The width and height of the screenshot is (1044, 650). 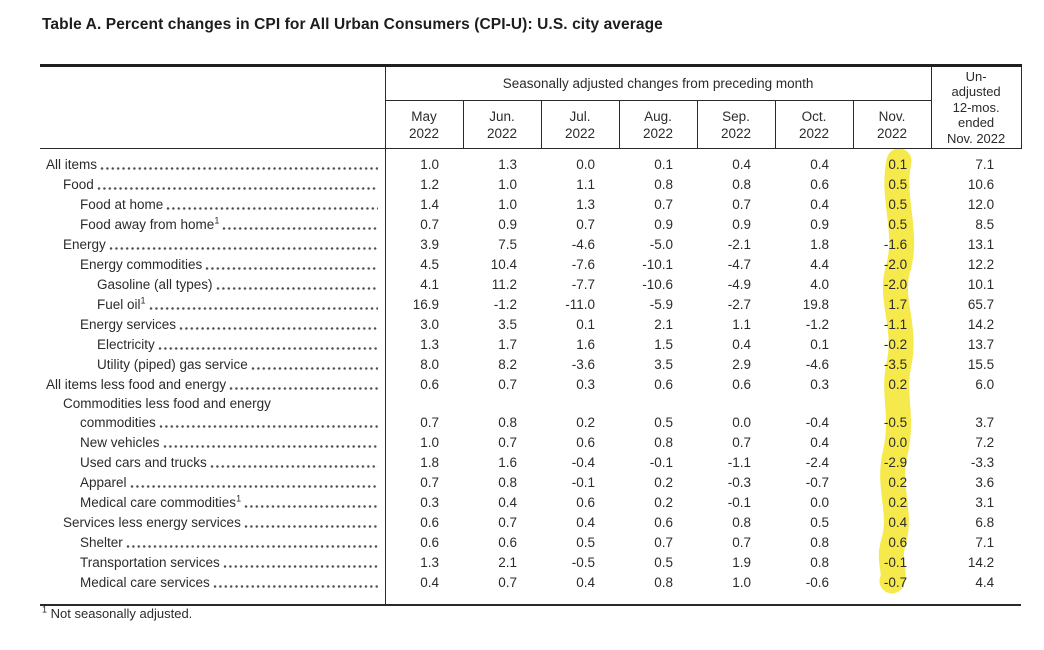 What do you see at coordinates (530, 482) in the screenshot?
I see `table-row-apparel: Apparel 0.7 0.8 -0.1 0.2 -0.3 -0.7 0.2 3.6` at bounding box center [530, 482].